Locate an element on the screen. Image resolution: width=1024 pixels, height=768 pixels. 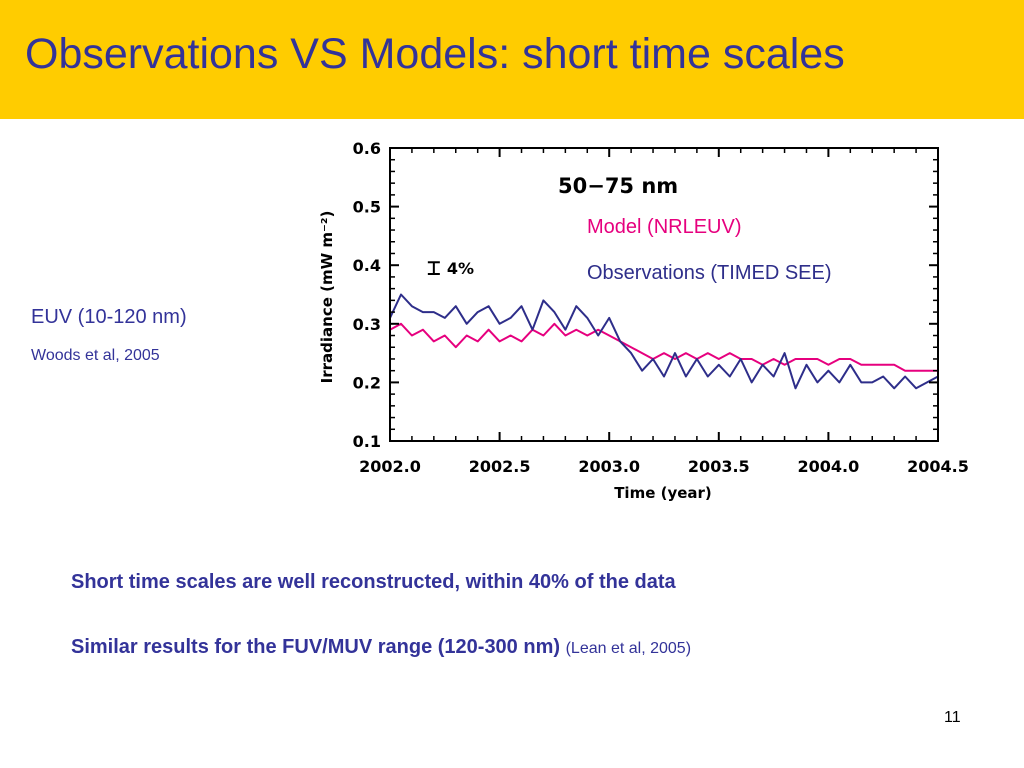
y-tick-label: 0.5 is located at coordinates (367, 207).